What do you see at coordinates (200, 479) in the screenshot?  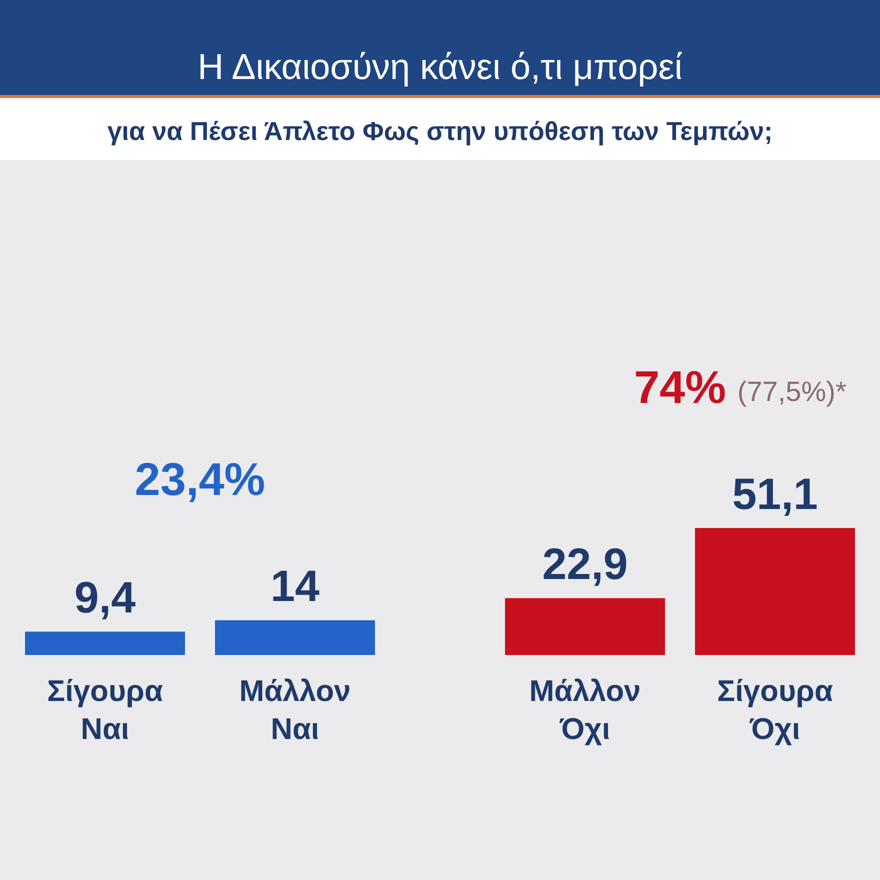 I see `text: 23,4%` at bounding box center [200, 479].